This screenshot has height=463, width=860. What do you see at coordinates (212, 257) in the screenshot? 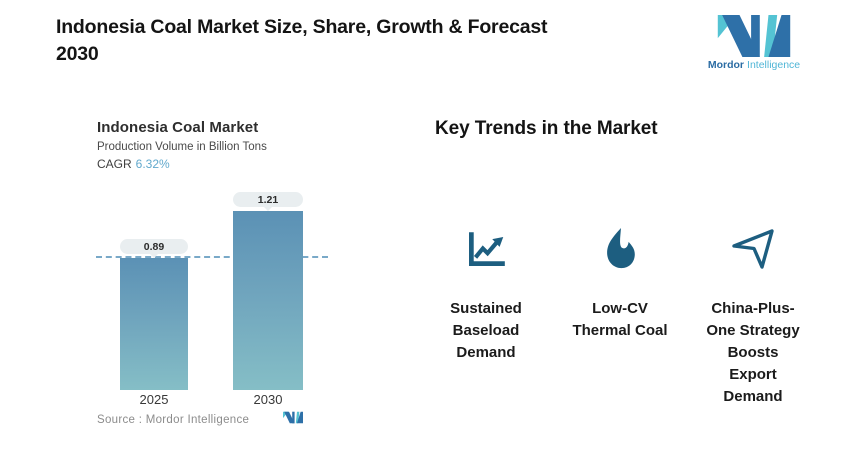
I see `reference-dashed-line` at bounding box center [212, 257].